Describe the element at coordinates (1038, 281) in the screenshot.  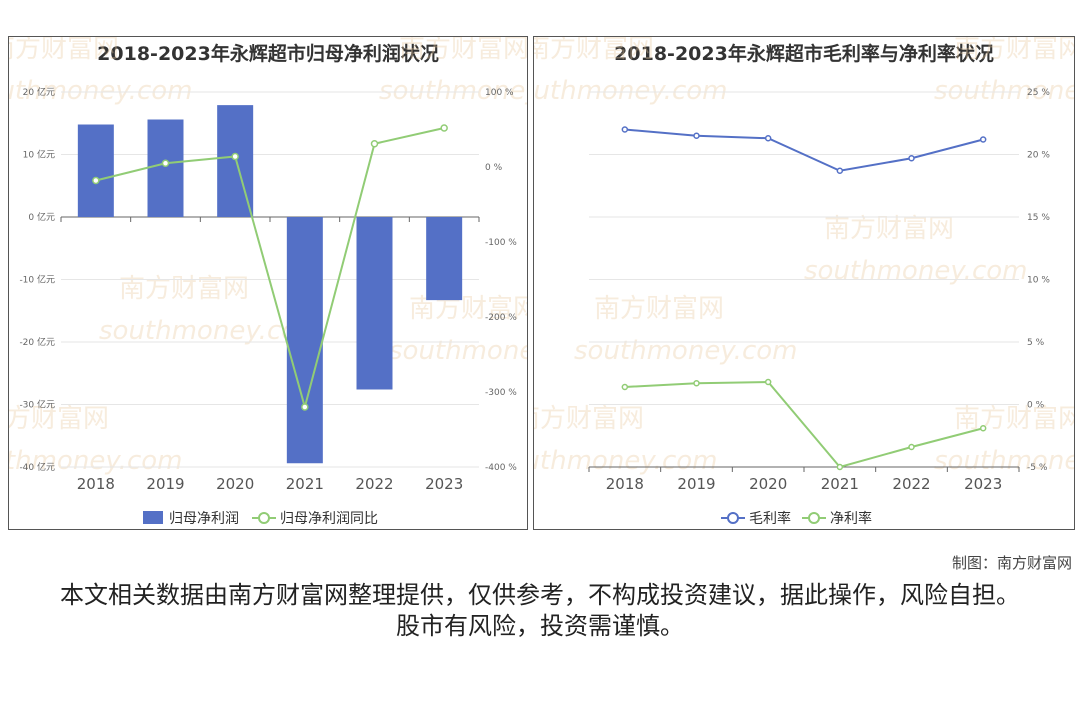
I see `right-axis-tick-label: 10 %` at that location.